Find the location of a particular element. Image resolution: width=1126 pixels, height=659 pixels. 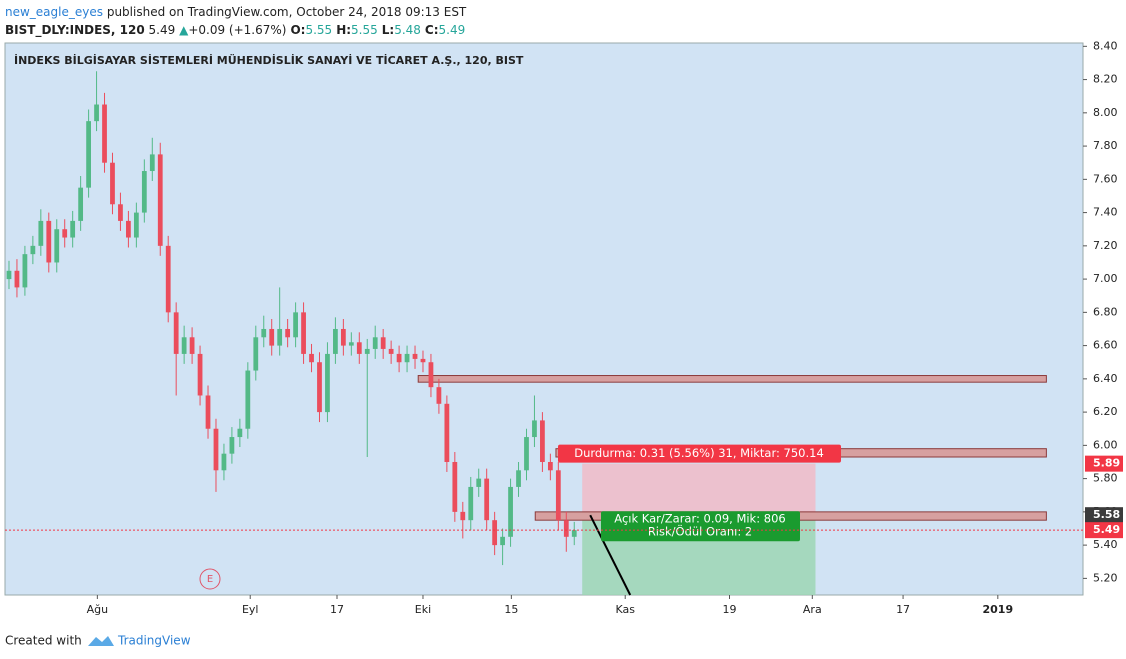

price-tag-label: 5.58 is located at coordinates (1106, 514).